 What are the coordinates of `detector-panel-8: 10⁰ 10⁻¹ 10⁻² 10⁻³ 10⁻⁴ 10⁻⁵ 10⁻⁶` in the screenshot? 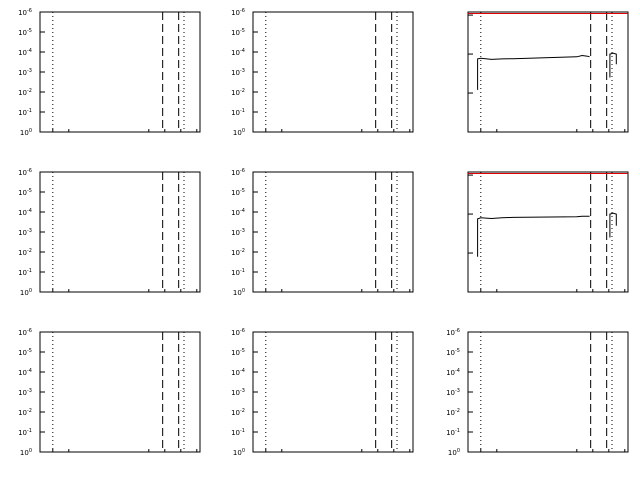 It's located at (322, 392).